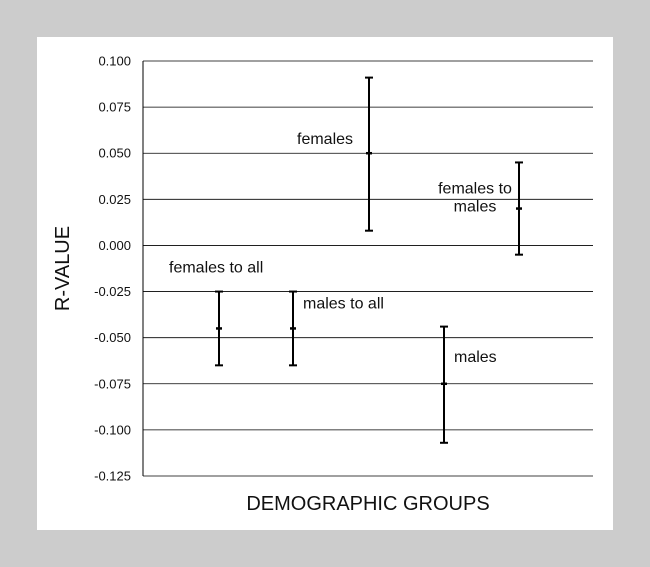  Describe the element at coordinates (114, 107) in the screenshot. I see `y-tick-label: 0.075` at that location.